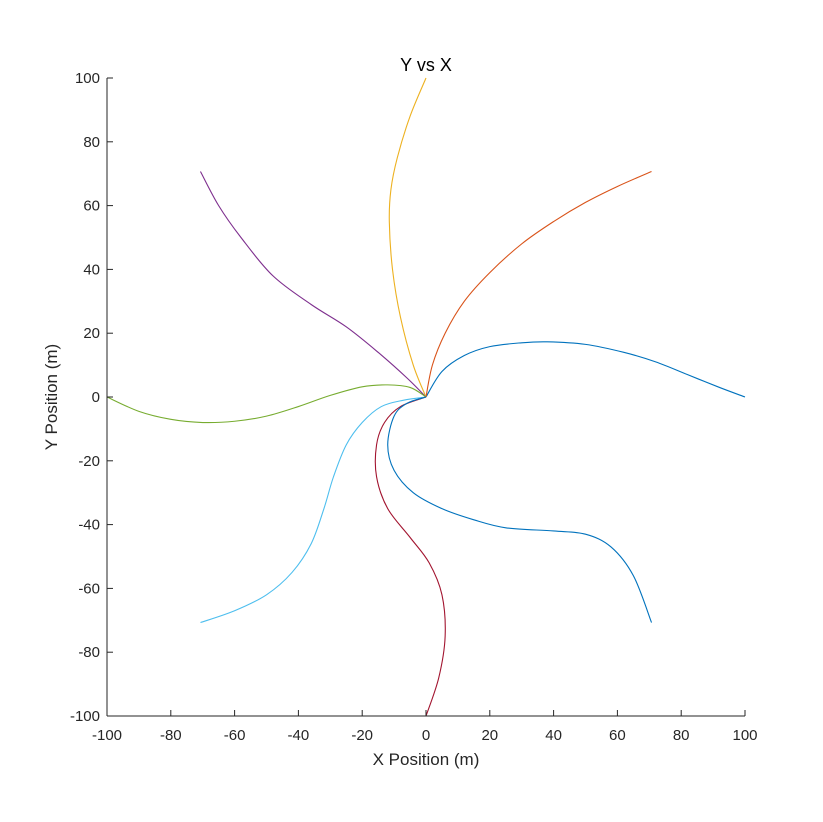  What do you see at coordinates (681, 735) in the screenshot?
I see `x-tick-label: 80` at bounding box center [681, 735].